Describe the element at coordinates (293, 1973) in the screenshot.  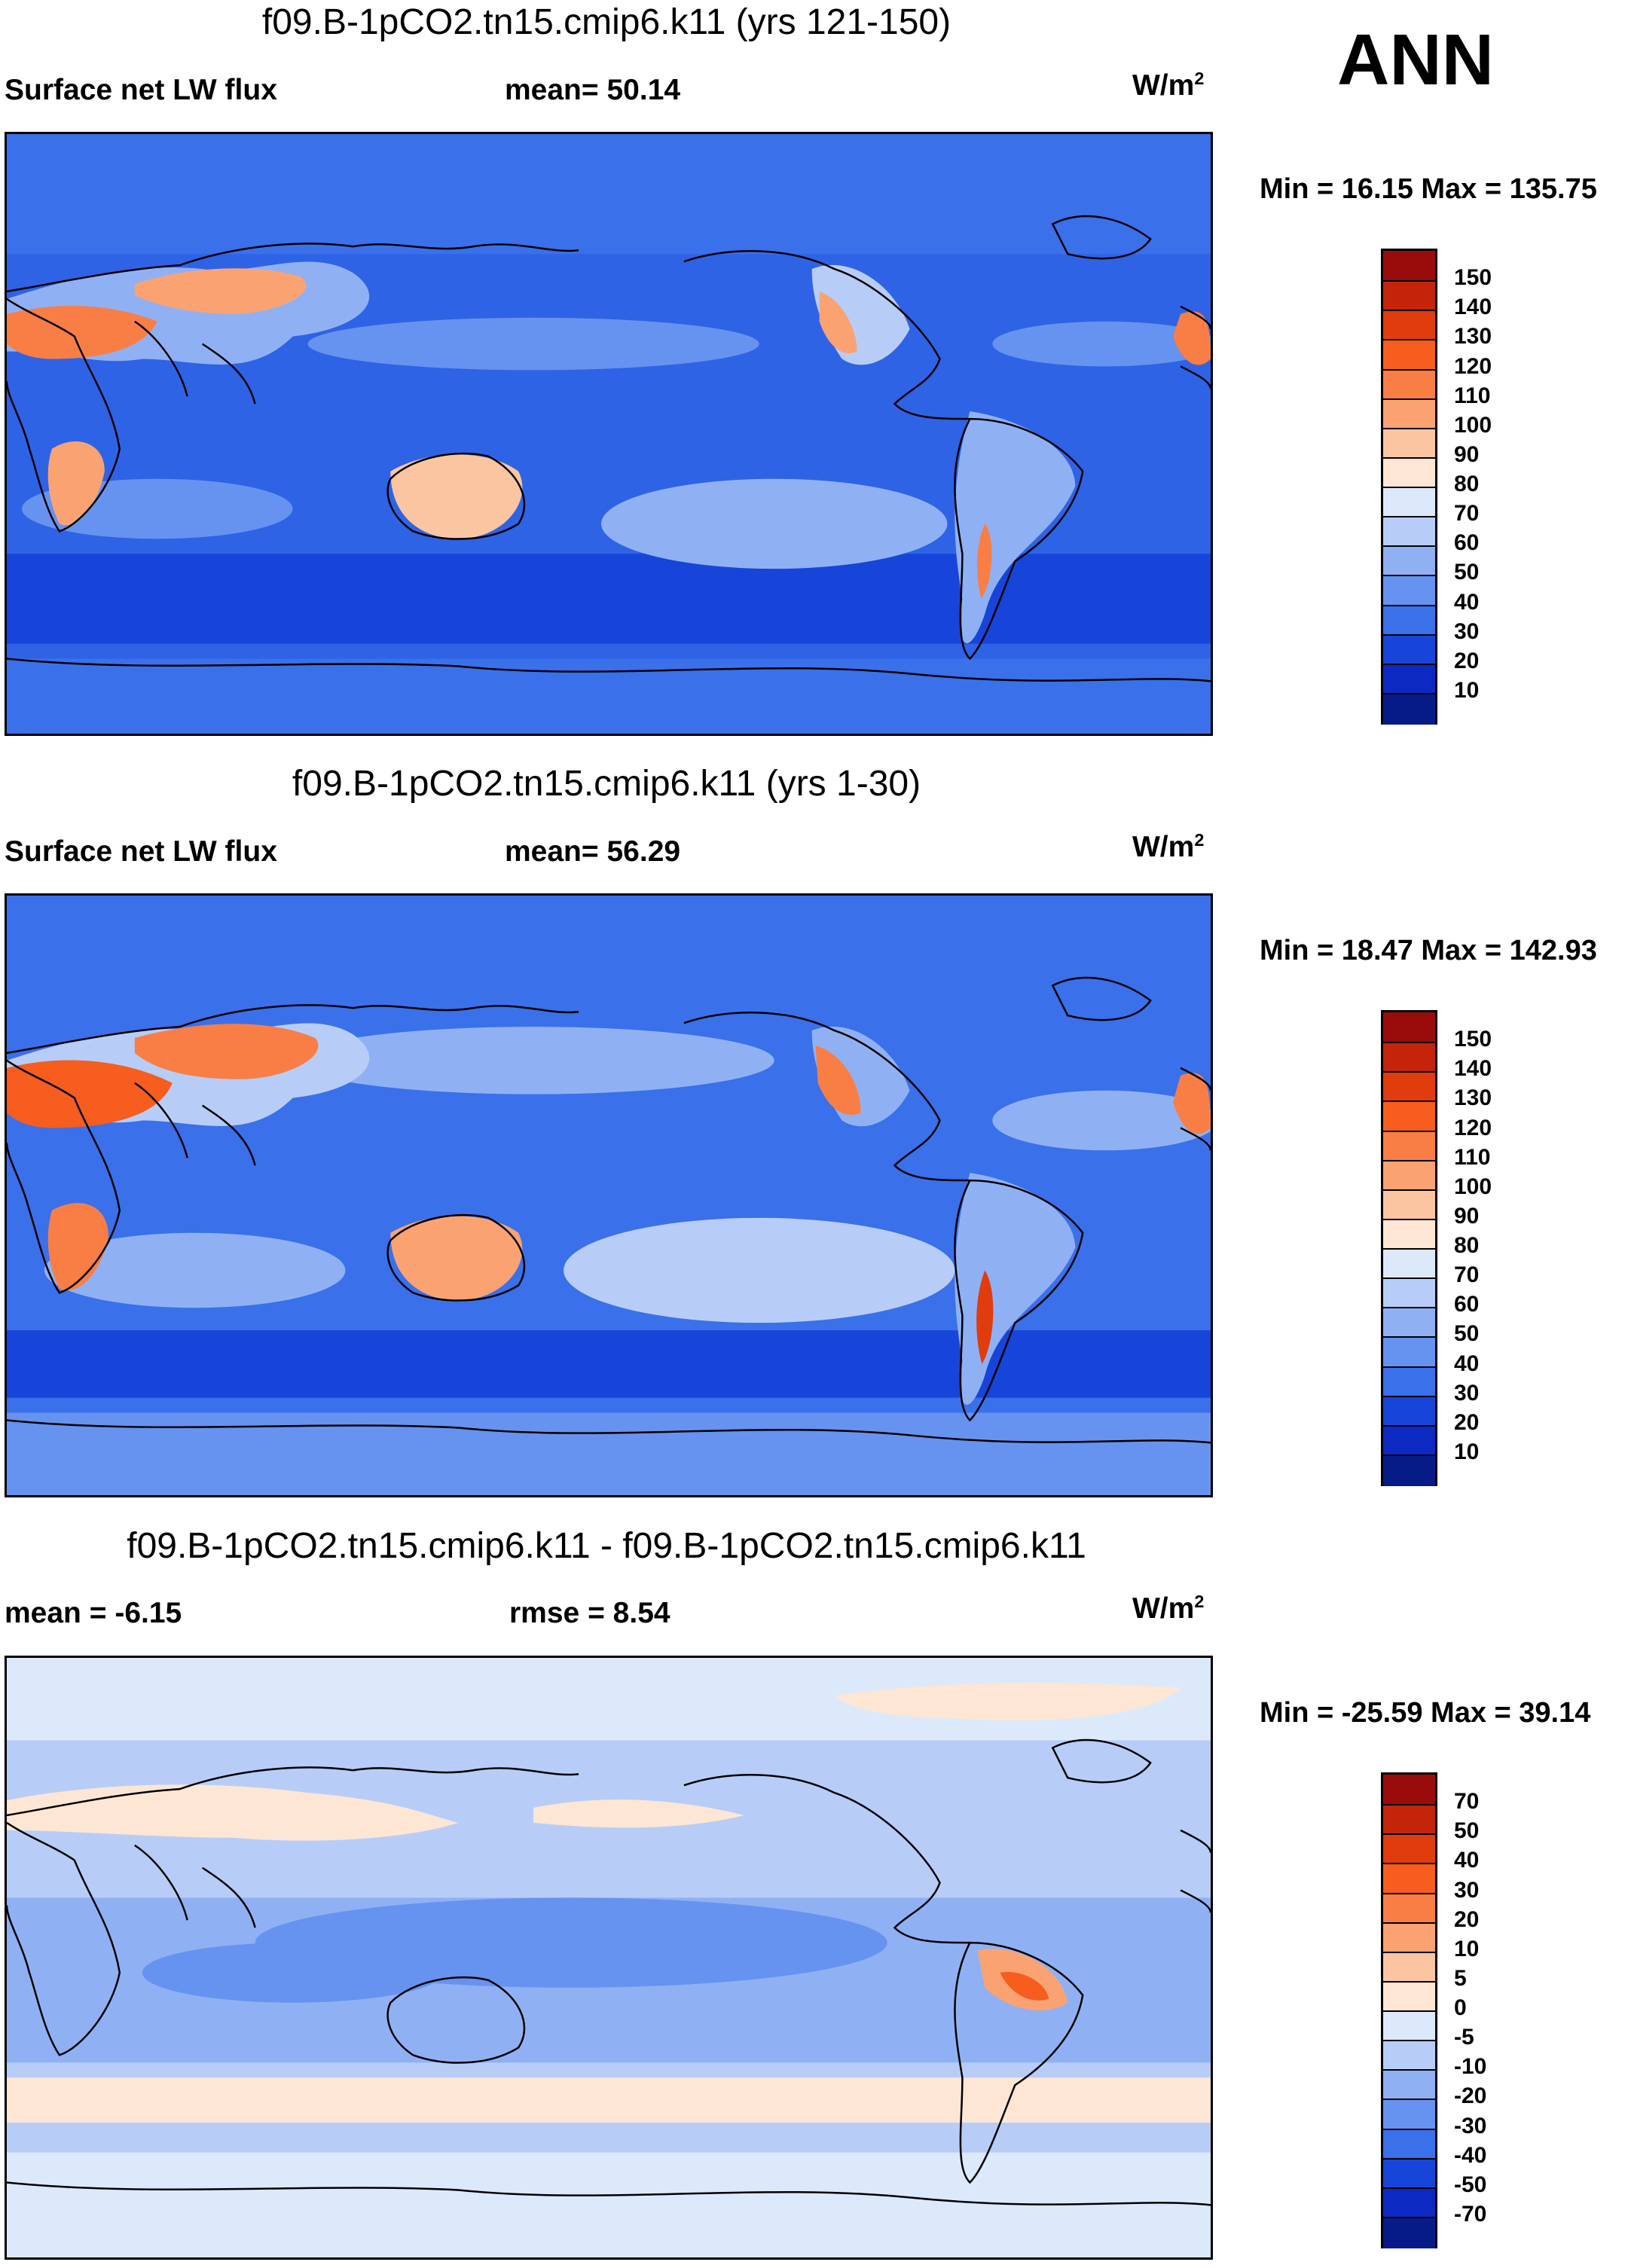
I see `indian-ocean-minimum` at that location.